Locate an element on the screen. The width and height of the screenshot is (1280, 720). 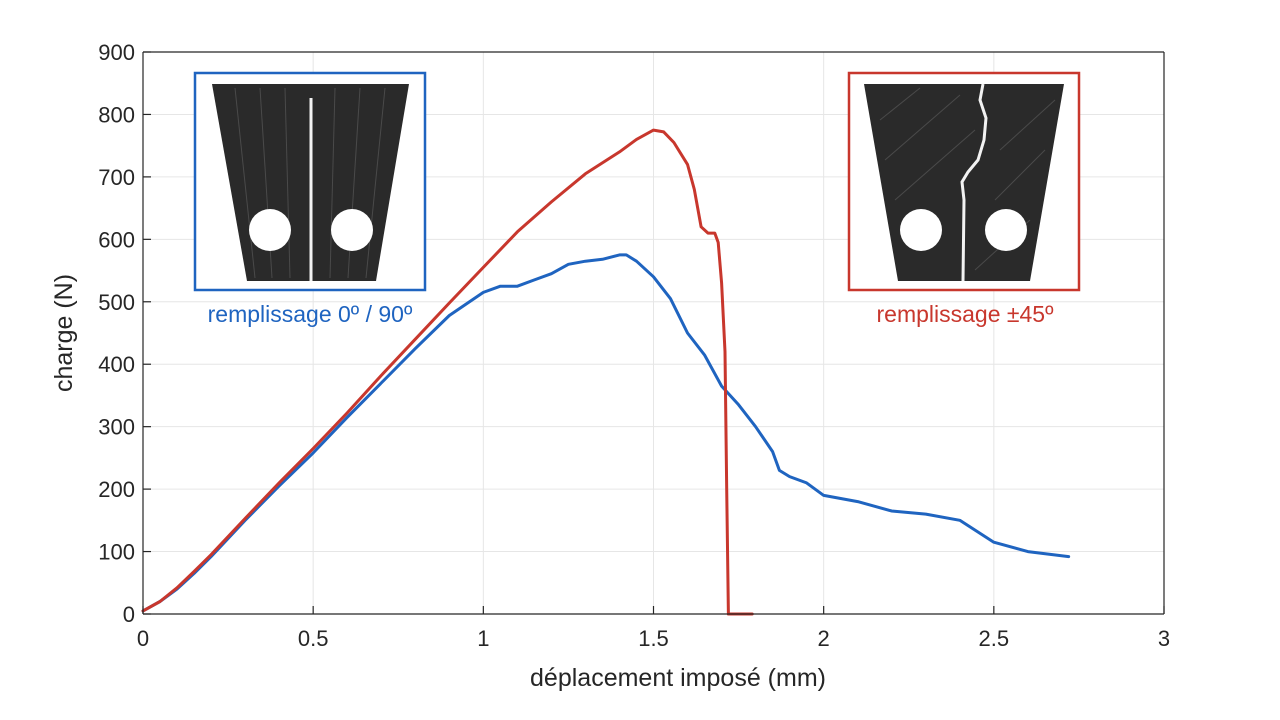
x-axis-title: déplacement imposé (mm) is located at coordinates (678, 678).